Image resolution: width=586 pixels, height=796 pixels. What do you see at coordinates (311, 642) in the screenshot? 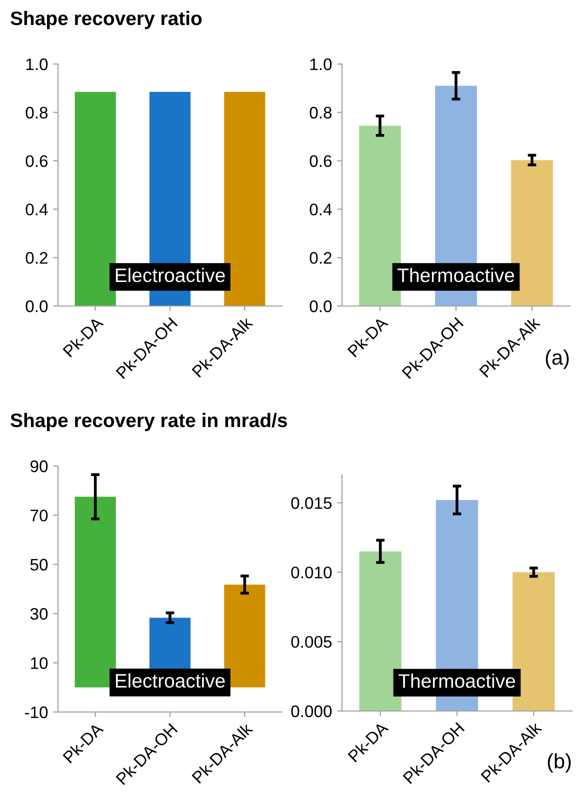
I see `y-tick-label: 0.005` at bounding box center [311, 642].